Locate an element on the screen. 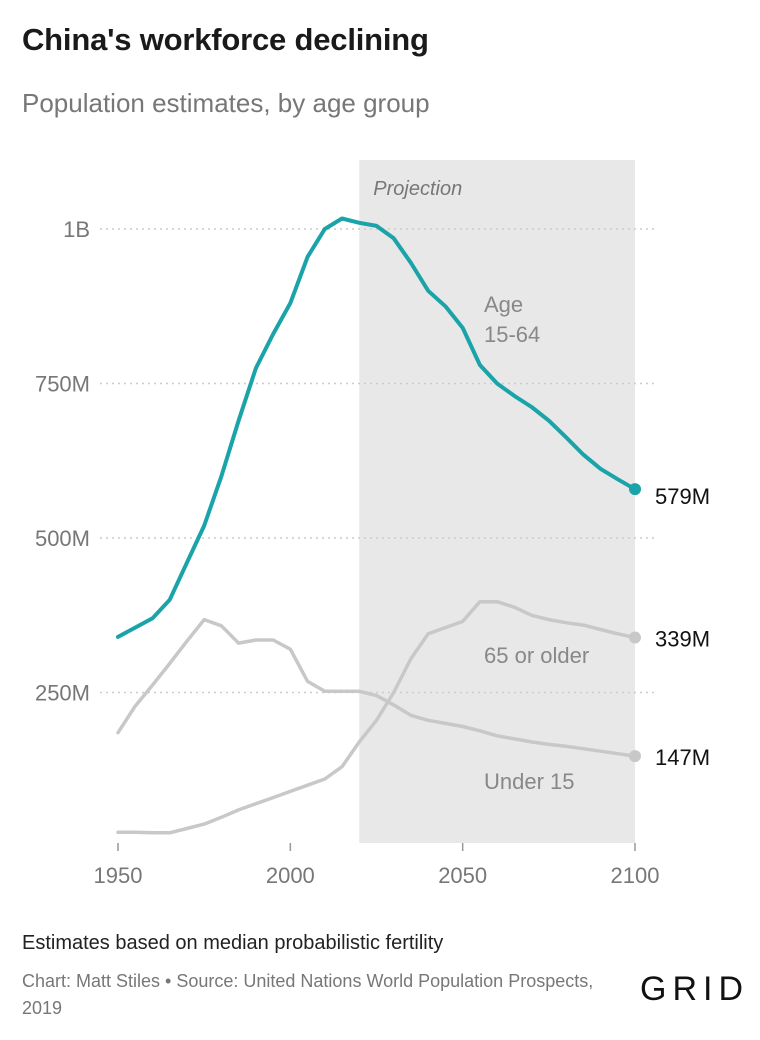 This screenshot has width=760, height=1040. y-tick-label: 500M is located at coordinates (62, 538).